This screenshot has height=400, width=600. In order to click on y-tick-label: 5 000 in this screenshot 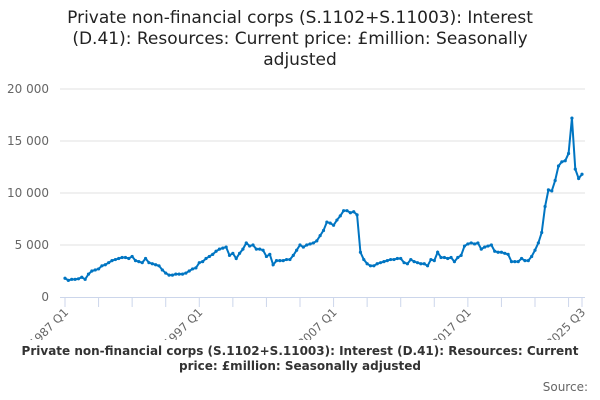, I will do `click(32, 245)`.